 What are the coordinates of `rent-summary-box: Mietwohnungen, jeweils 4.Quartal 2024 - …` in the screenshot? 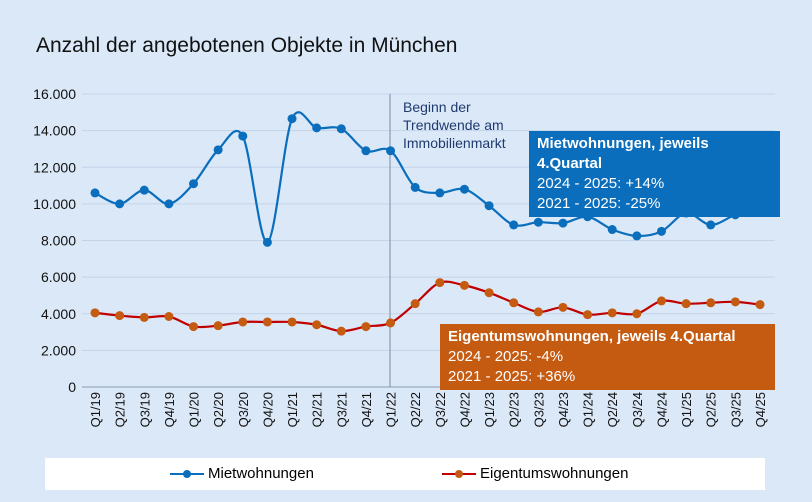 It's located at (654, 174).